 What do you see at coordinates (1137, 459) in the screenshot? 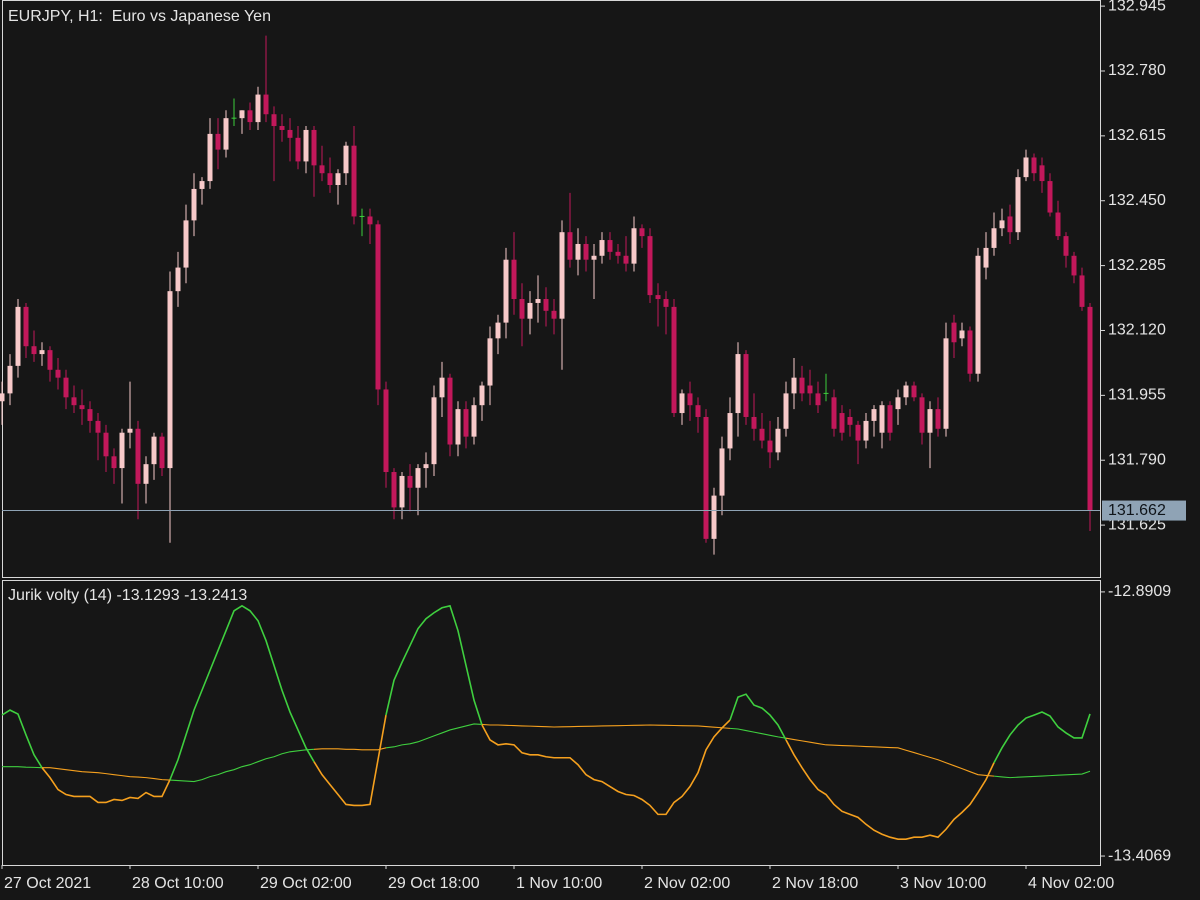
I see `y-tick-label: 131.790` at bounding box center [1137, 459].